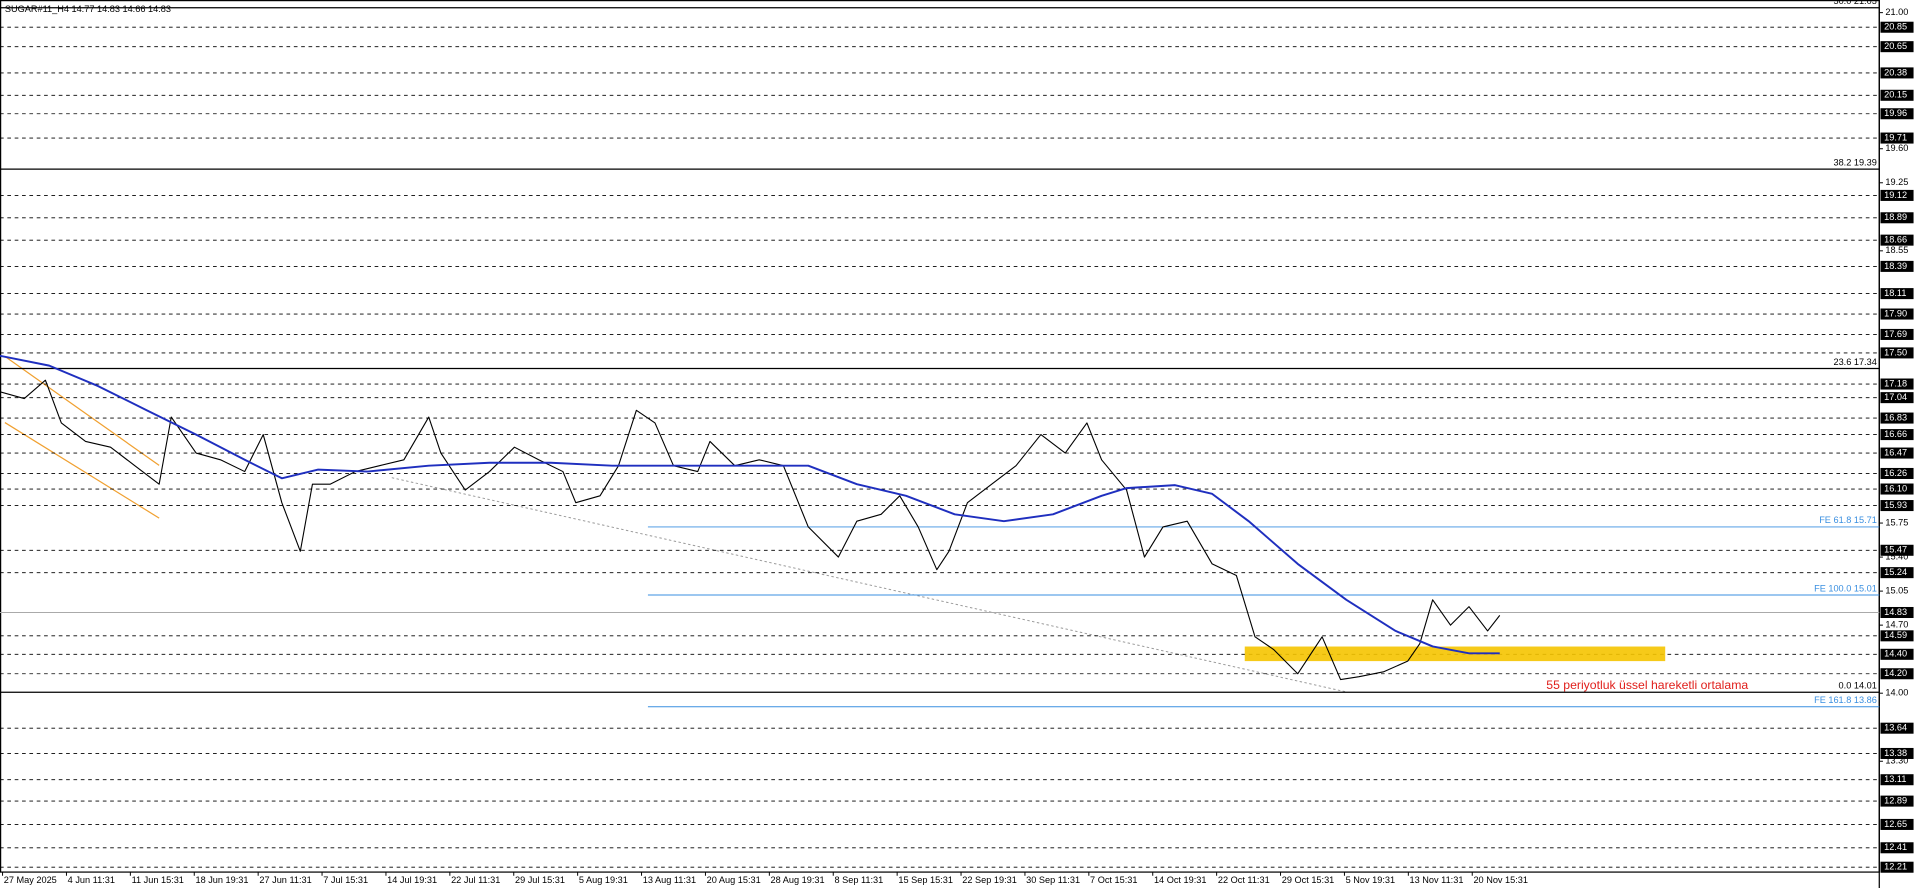  I want to click on fe-label: FE 161.8 13.86, so click(1845, 700).